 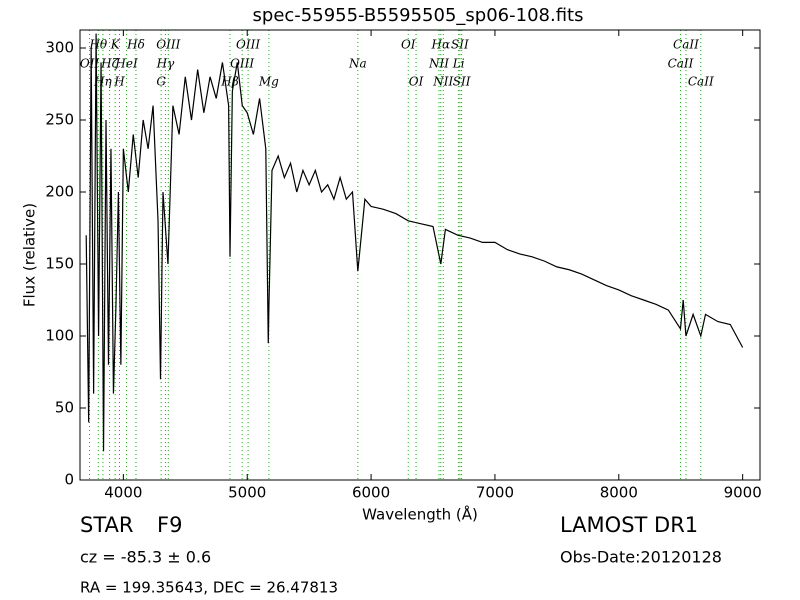 I want to click on spectral-line-label: OII, so click(x=90, y=64).